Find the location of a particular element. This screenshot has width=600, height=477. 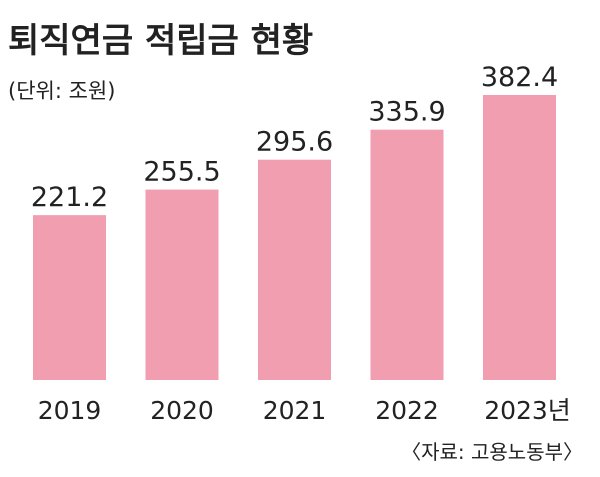

value-label-2023년: 382.4 is located at coordinates (519, 77).